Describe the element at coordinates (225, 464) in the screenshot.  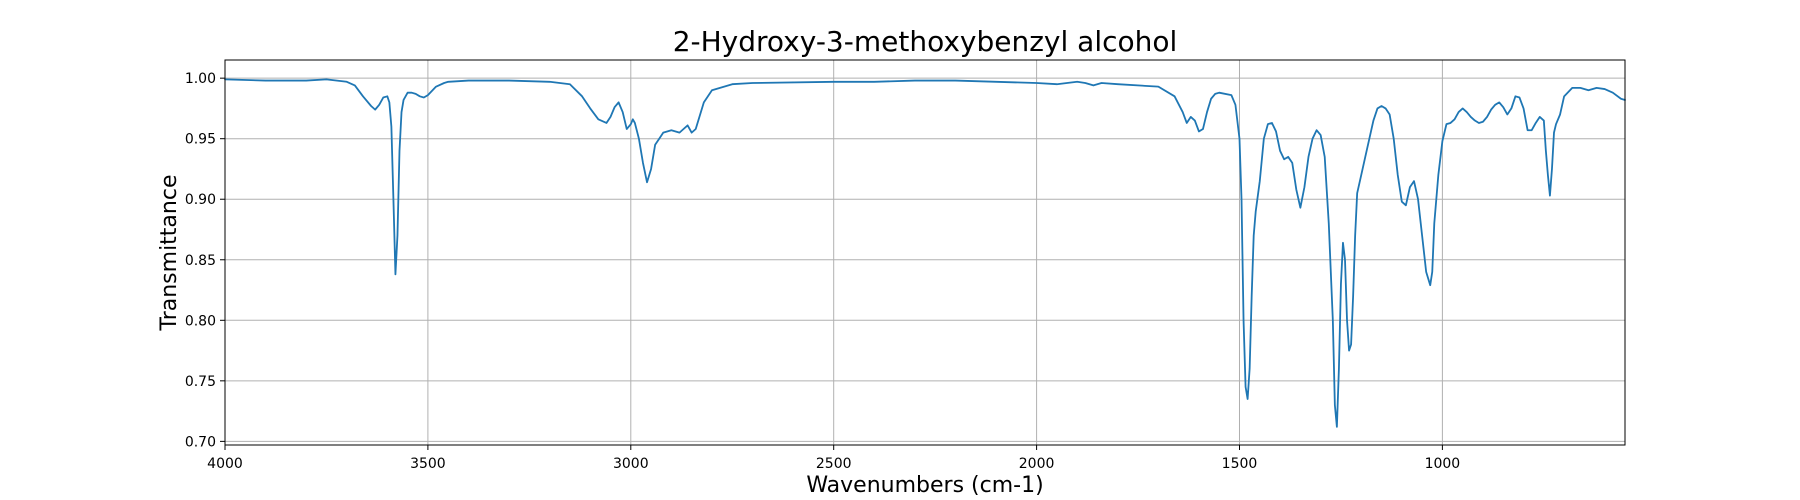
I see `x-tick-label: 4000` at that location.